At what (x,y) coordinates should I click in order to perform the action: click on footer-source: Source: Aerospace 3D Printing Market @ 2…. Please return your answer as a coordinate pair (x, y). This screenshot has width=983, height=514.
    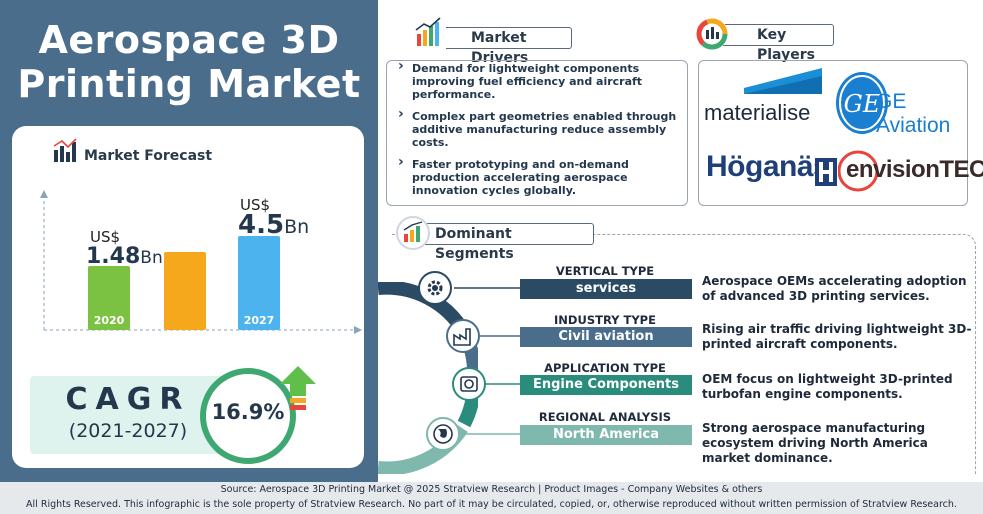
    Looking at the image, I should click on (491, 489).